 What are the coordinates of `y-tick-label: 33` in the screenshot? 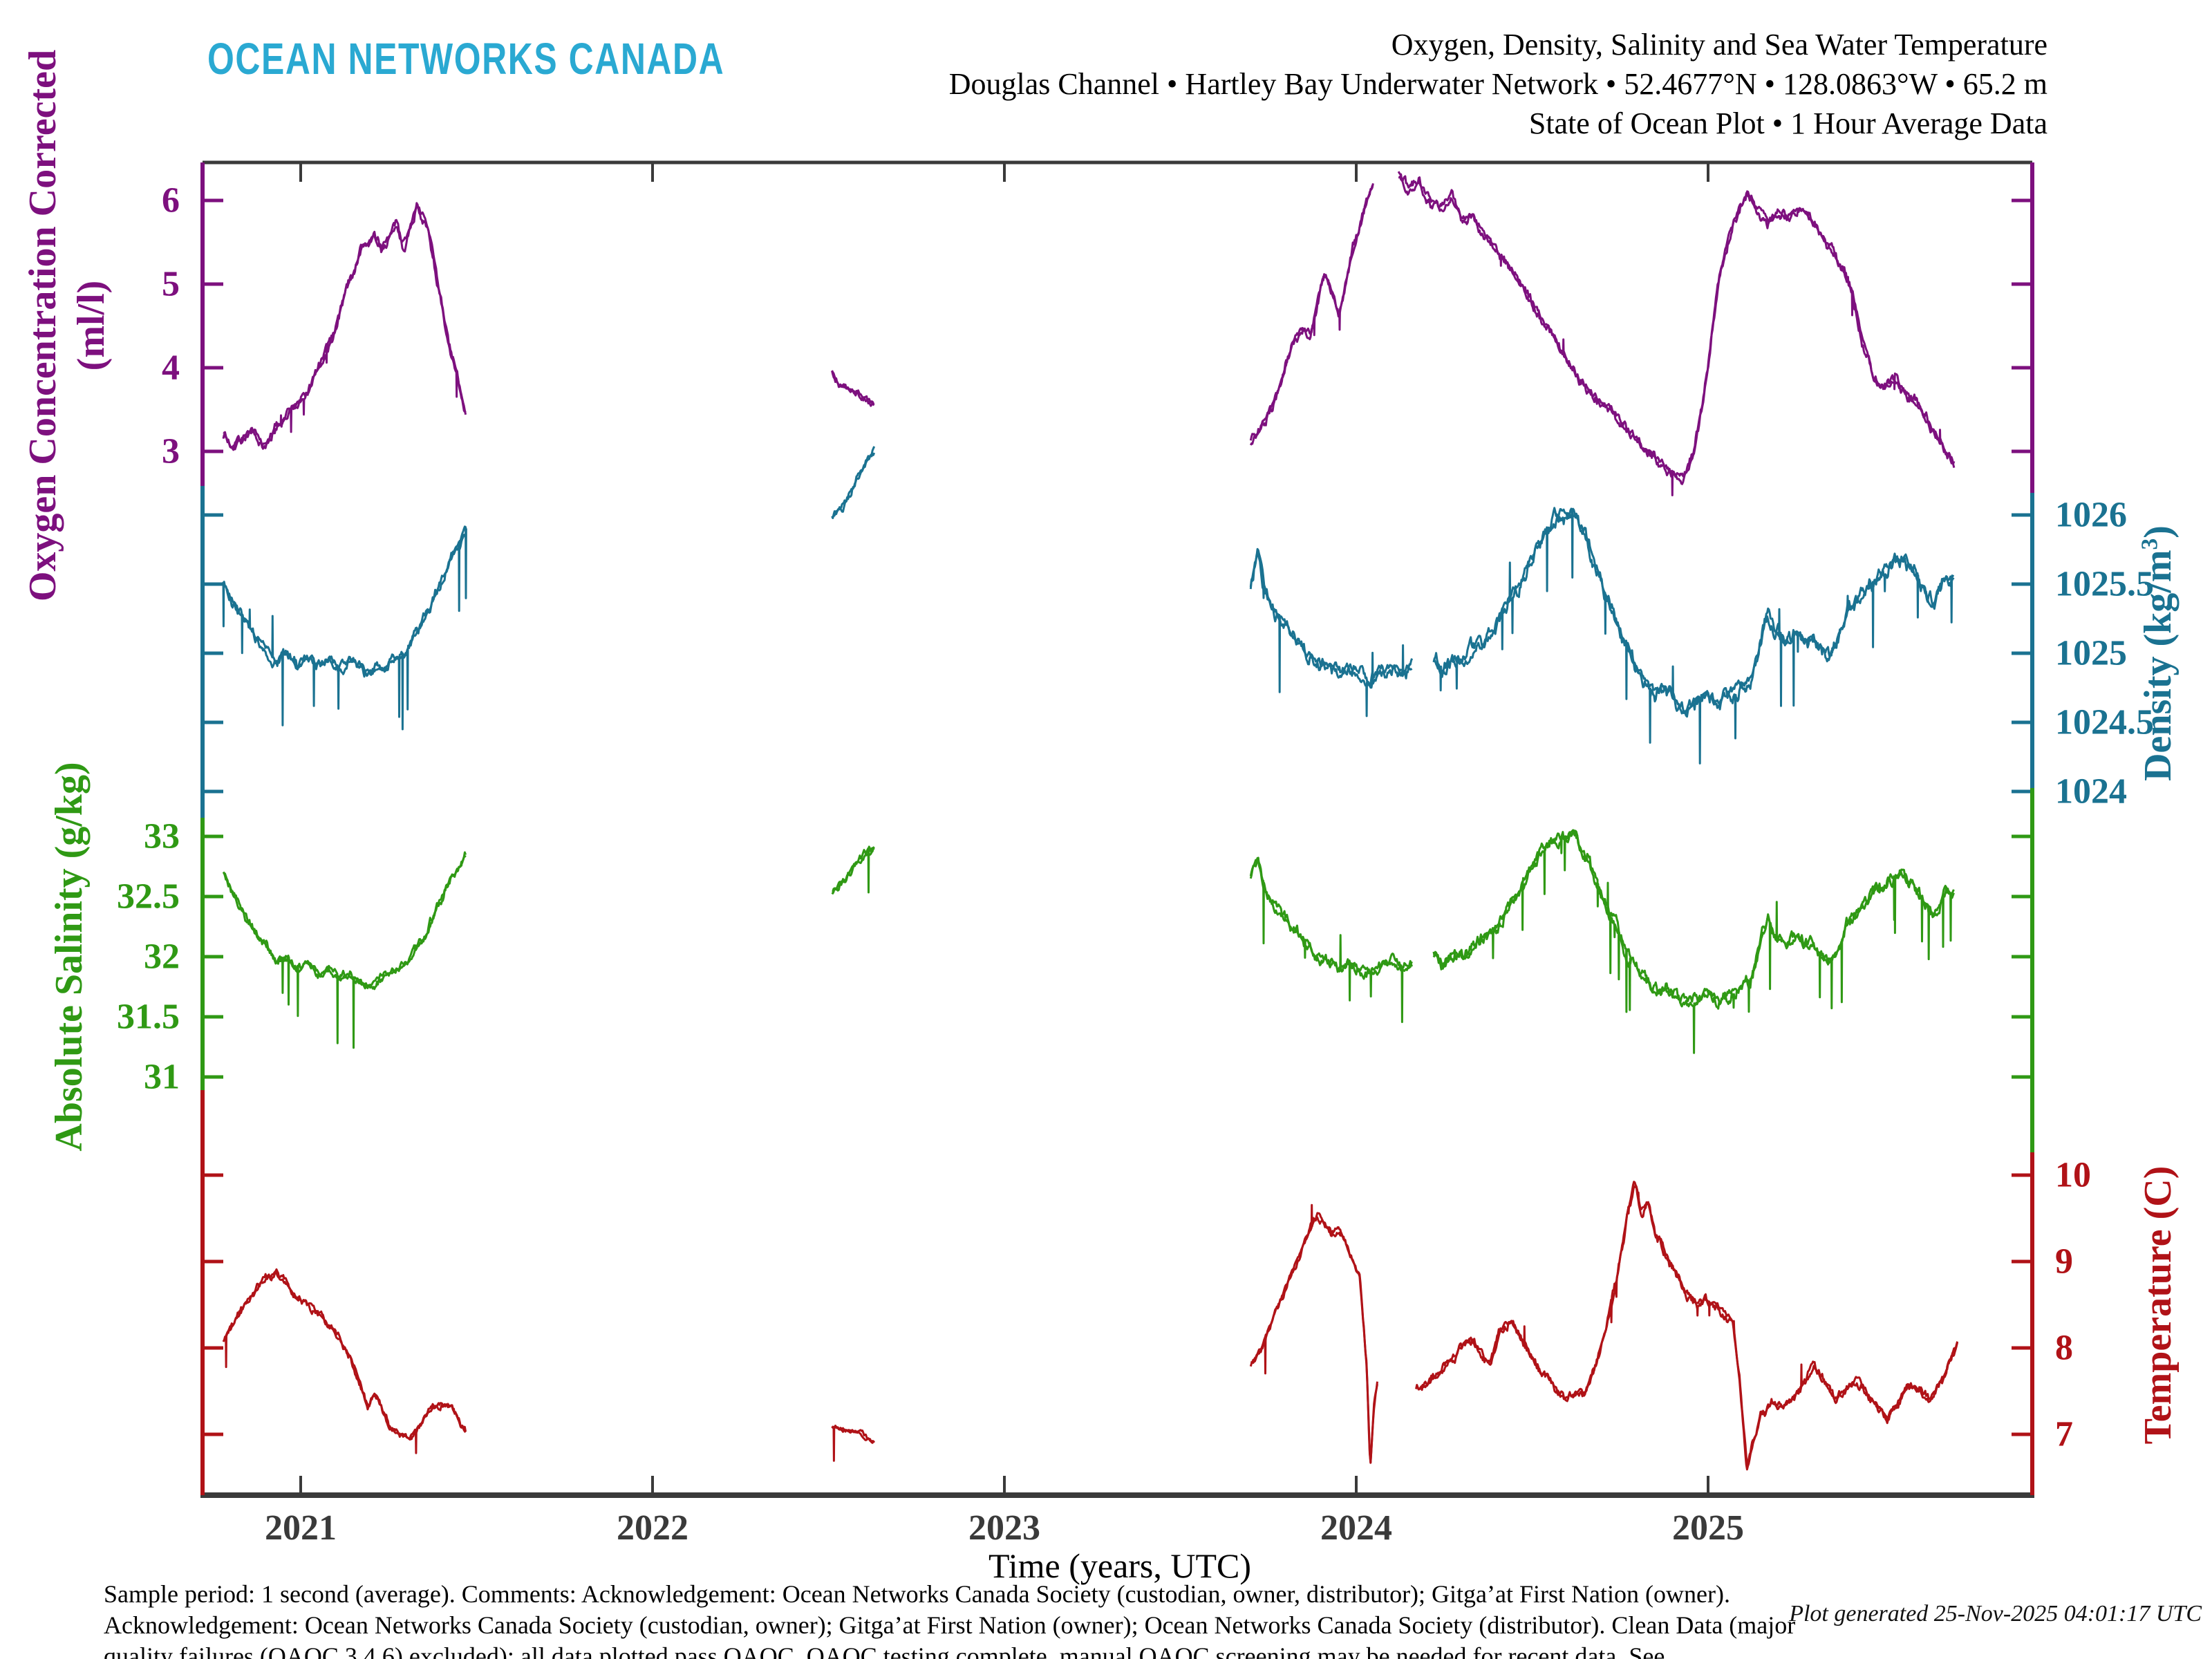 It's located at (162, 836).